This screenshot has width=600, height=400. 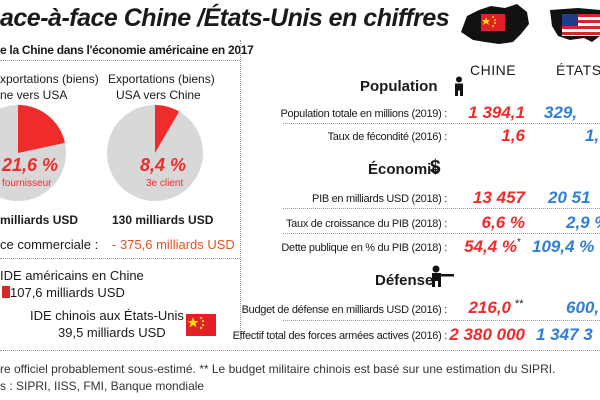 What do you see at coordinates (583, 222) in the screenshot?
I see `row-growth-usa: 2,9 %` at bounding box center [583, 222].